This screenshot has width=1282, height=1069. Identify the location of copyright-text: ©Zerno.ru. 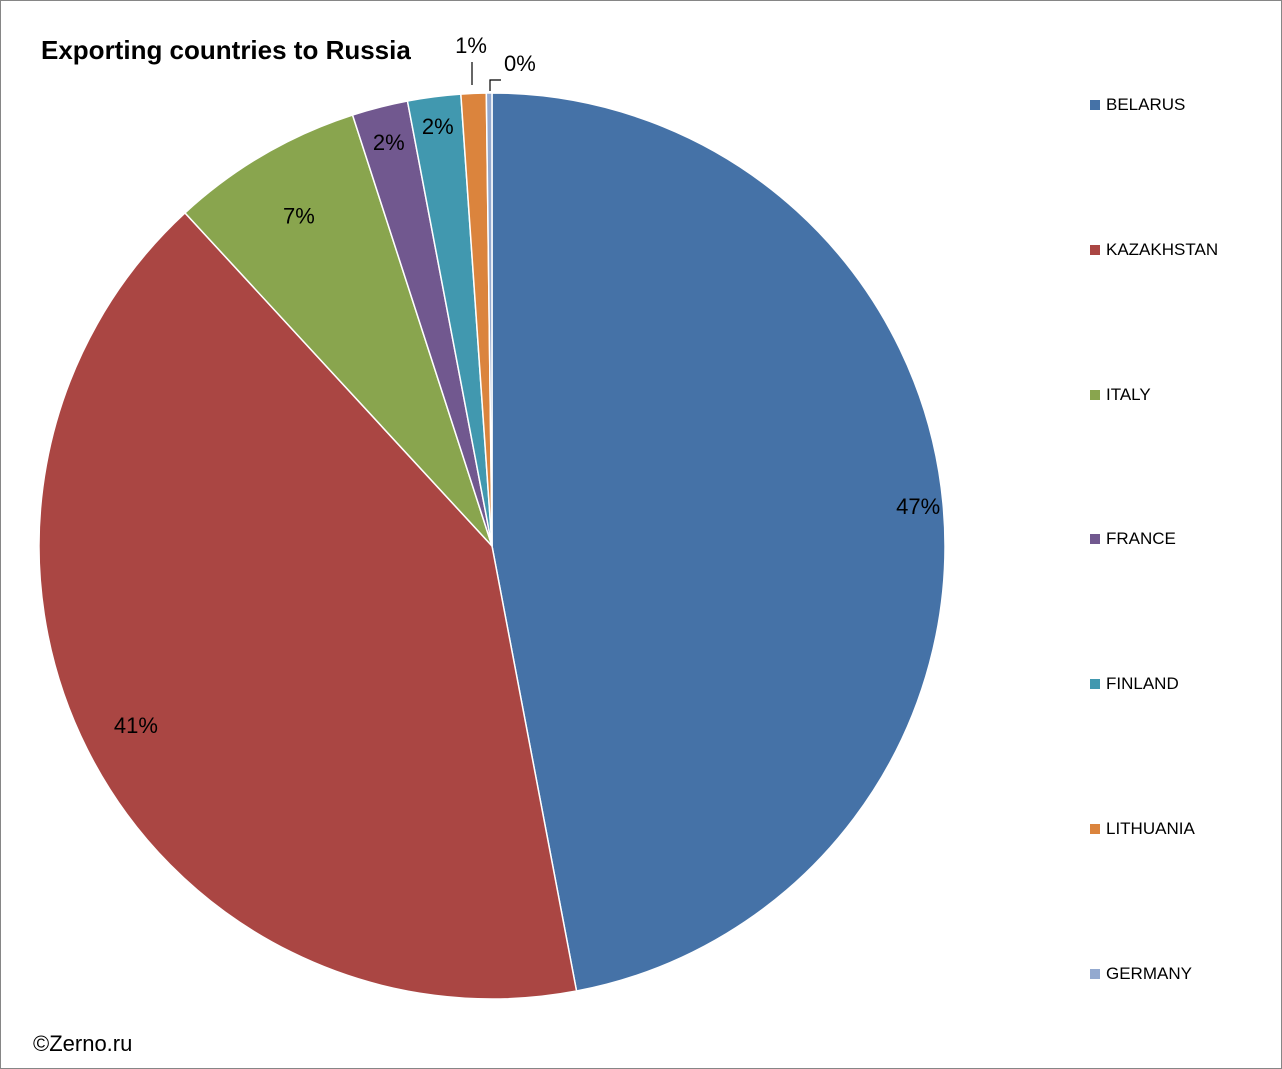
(83, 1043).